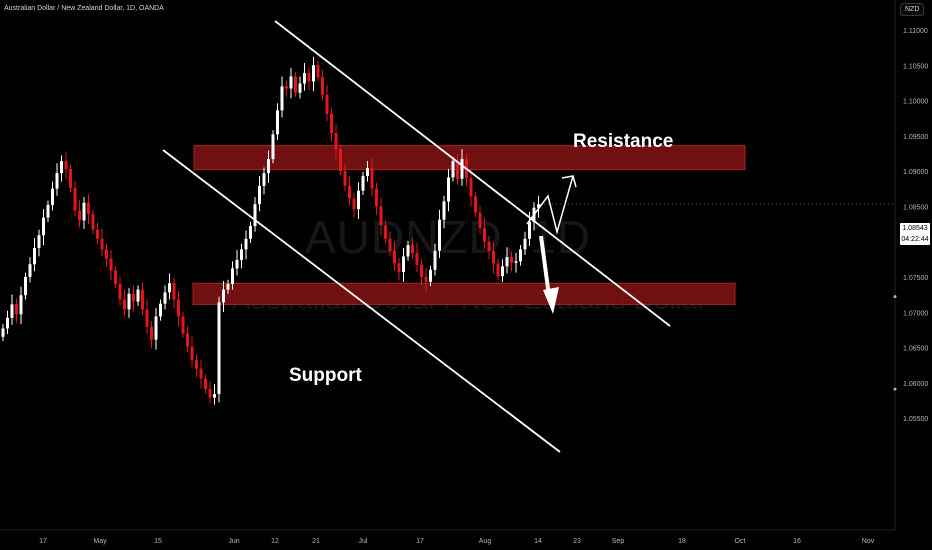 Image resolution: width=932 pixels, height=550 pixels. I want to click on y-tick-label: 1.07500, so click(915, 278).